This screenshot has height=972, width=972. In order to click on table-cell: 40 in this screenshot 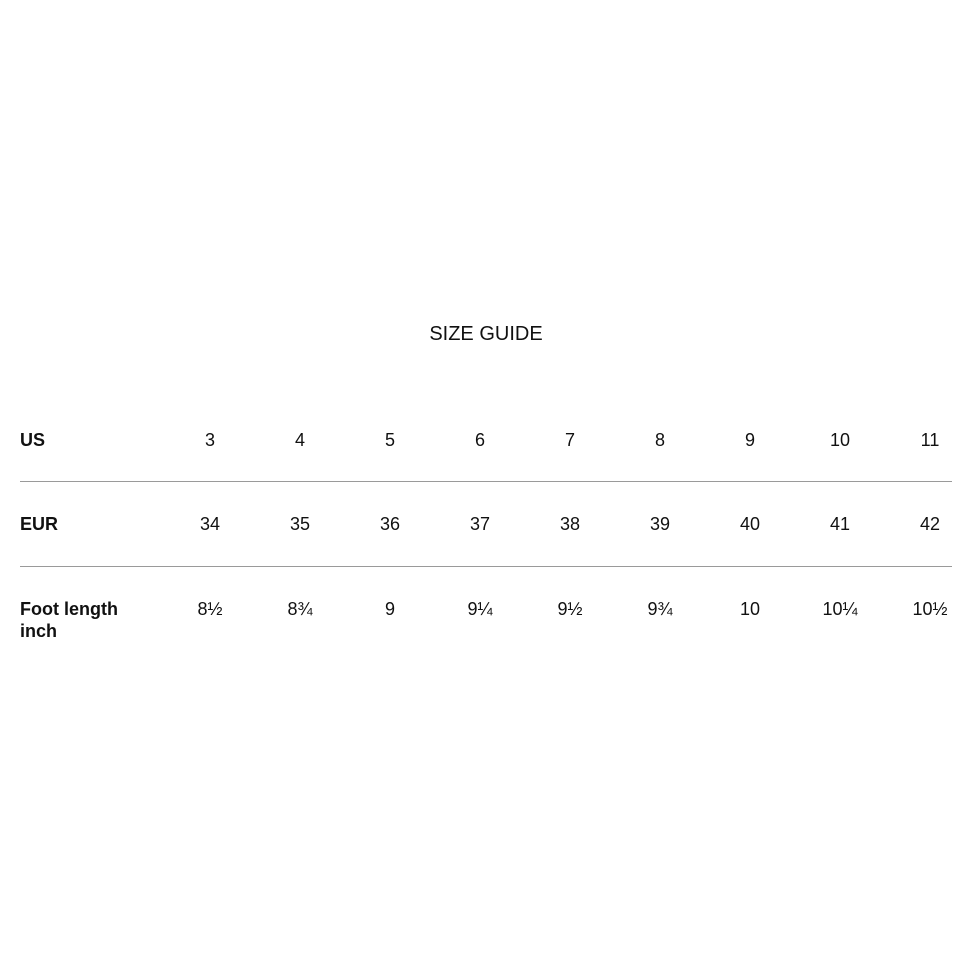, I will do `click(750, 524)`.